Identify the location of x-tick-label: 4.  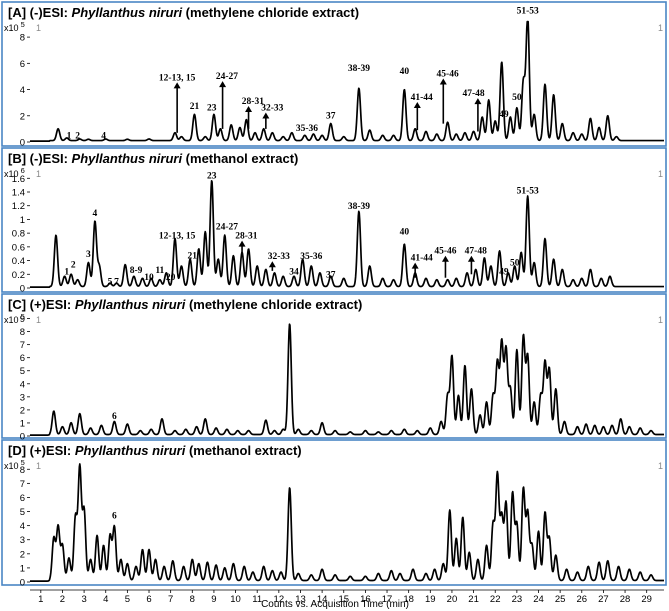
(105, 599).